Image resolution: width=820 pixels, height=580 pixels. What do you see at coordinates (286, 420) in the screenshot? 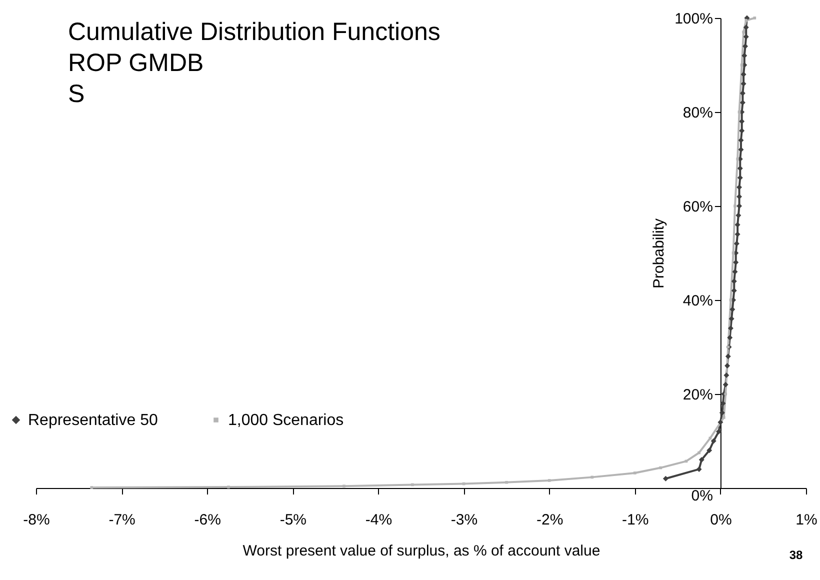
I see `legend-label: 1,000 Scenarios` at bounding box center [286, 420].